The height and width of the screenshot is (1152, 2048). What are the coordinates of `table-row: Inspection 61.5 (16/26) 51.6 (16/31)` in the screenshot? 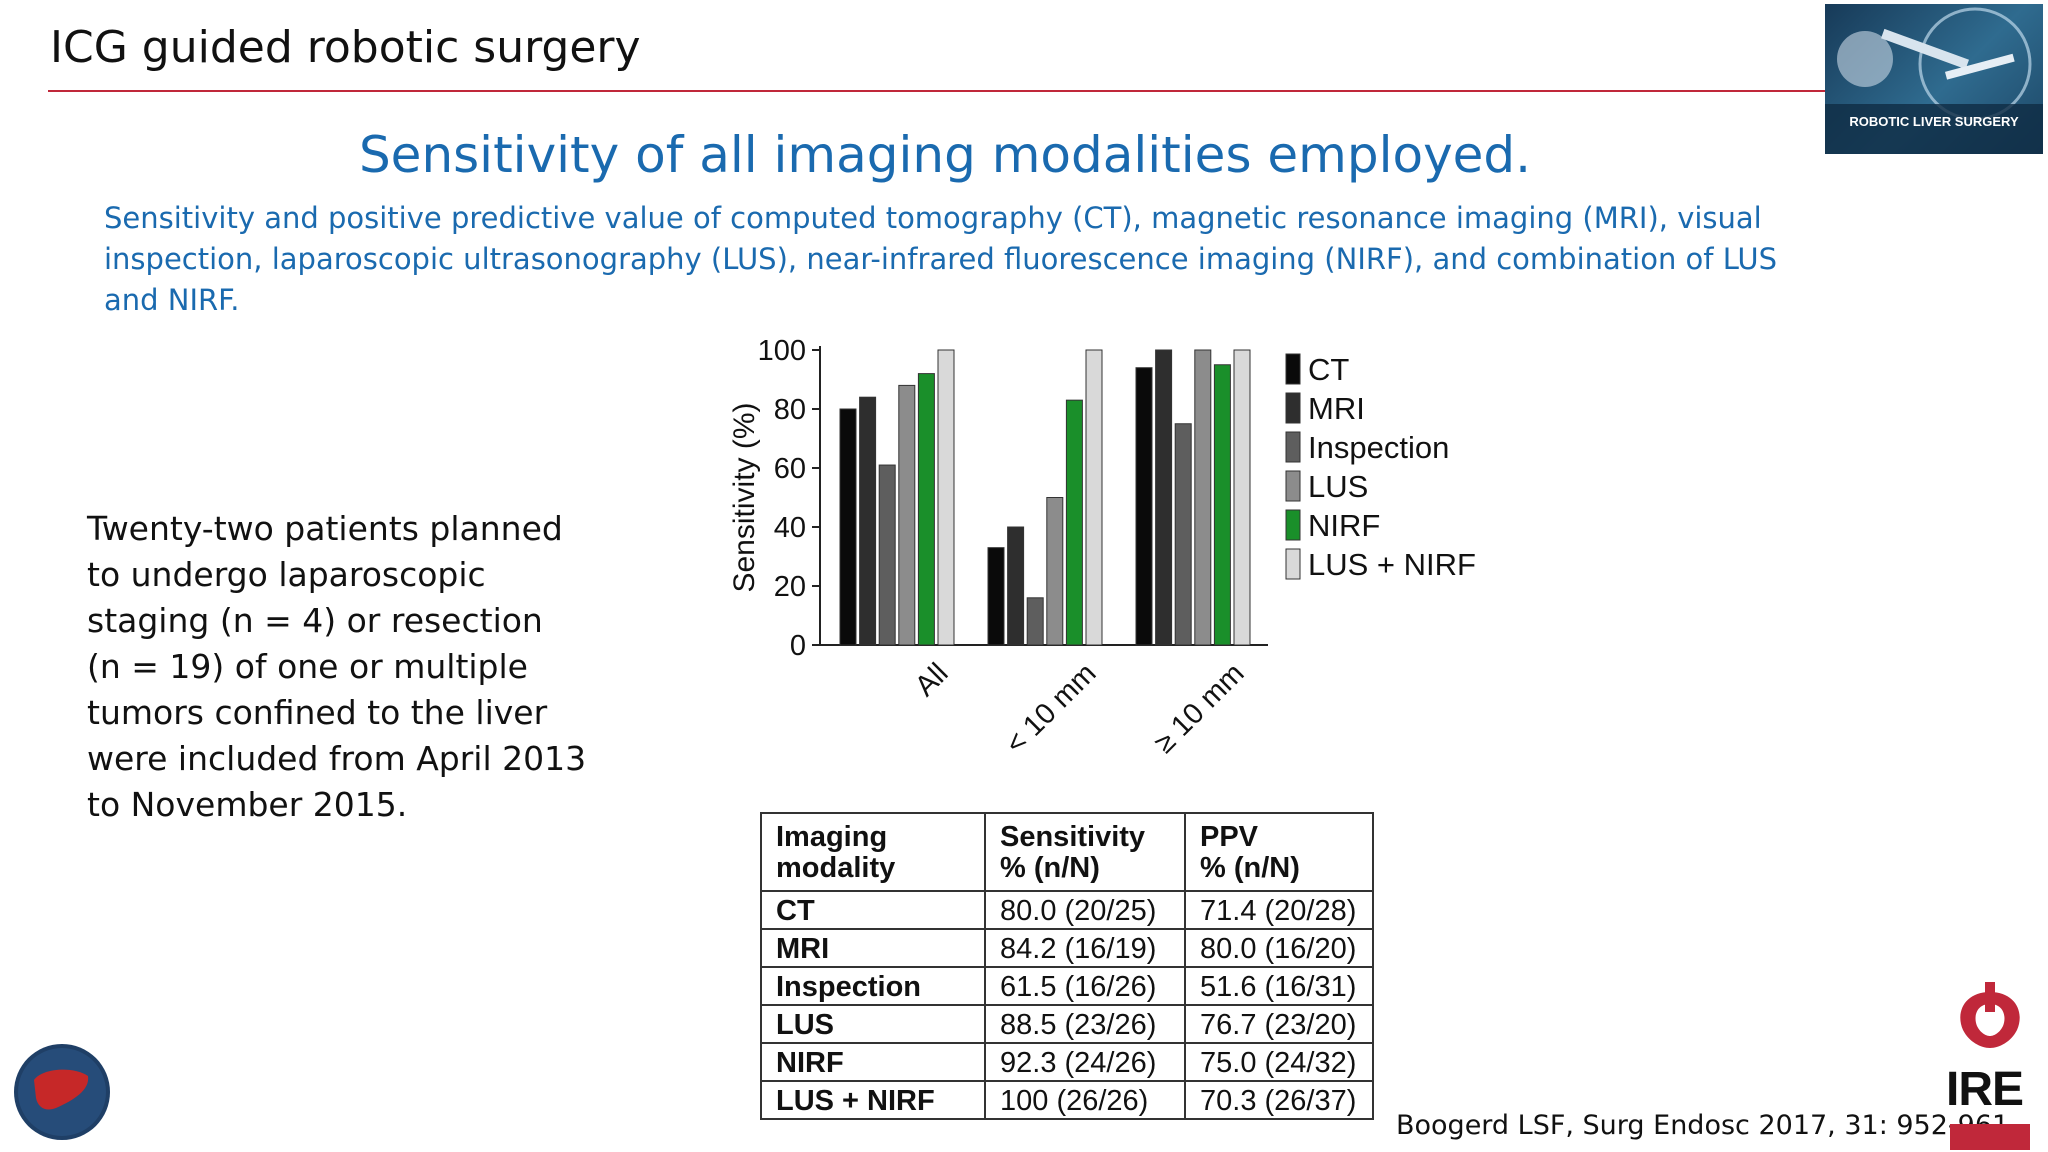 It's located at (1067, 986).